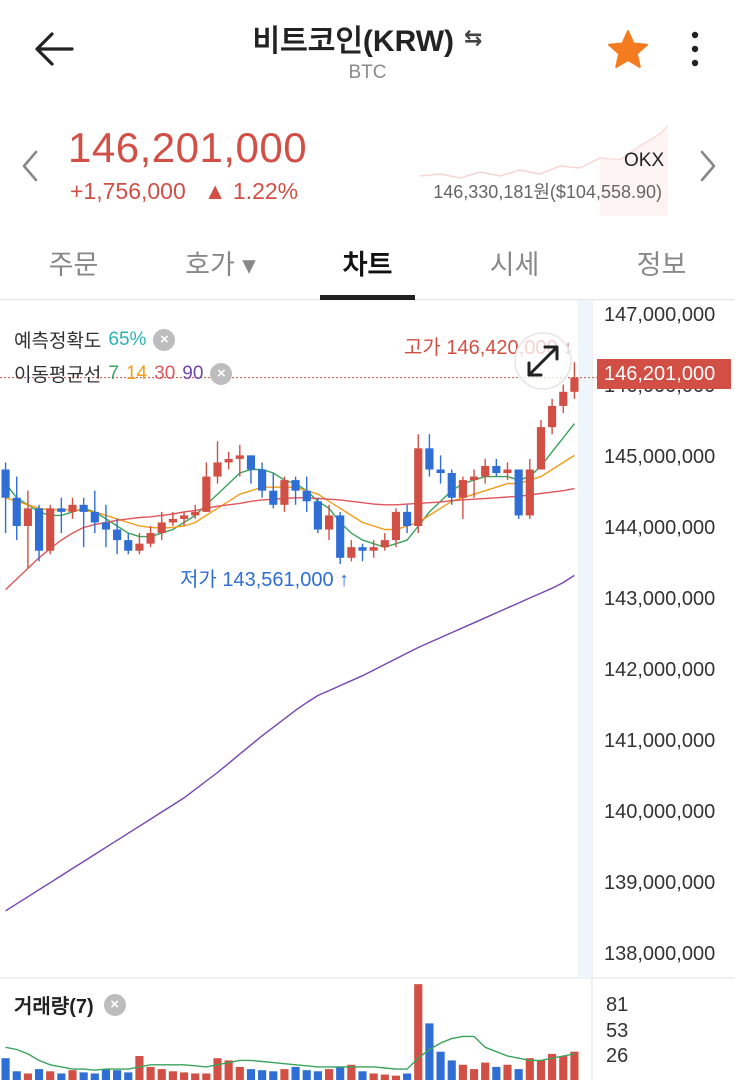  I want to click on y-tick: 145,000,000, so click(660, 457).